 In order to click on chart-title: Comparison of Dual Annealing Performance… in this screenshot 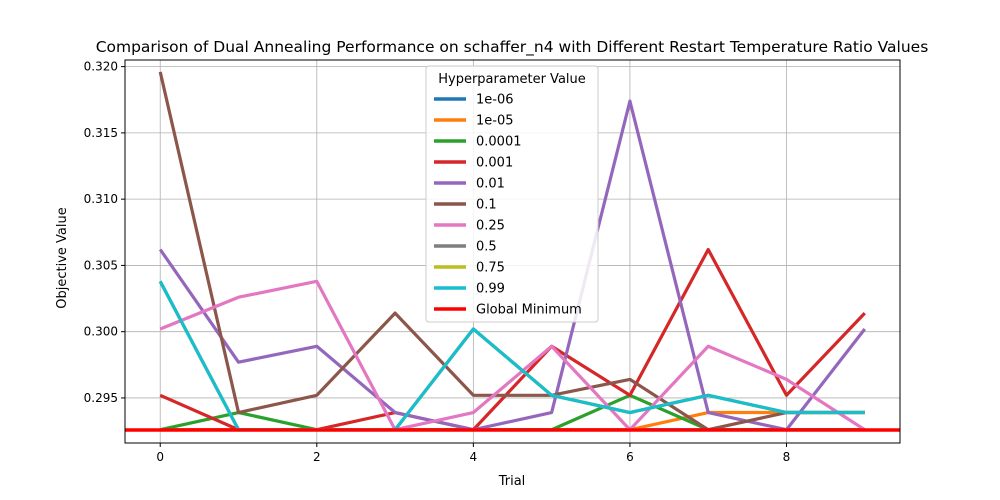, I will do `click(512, 47)`.